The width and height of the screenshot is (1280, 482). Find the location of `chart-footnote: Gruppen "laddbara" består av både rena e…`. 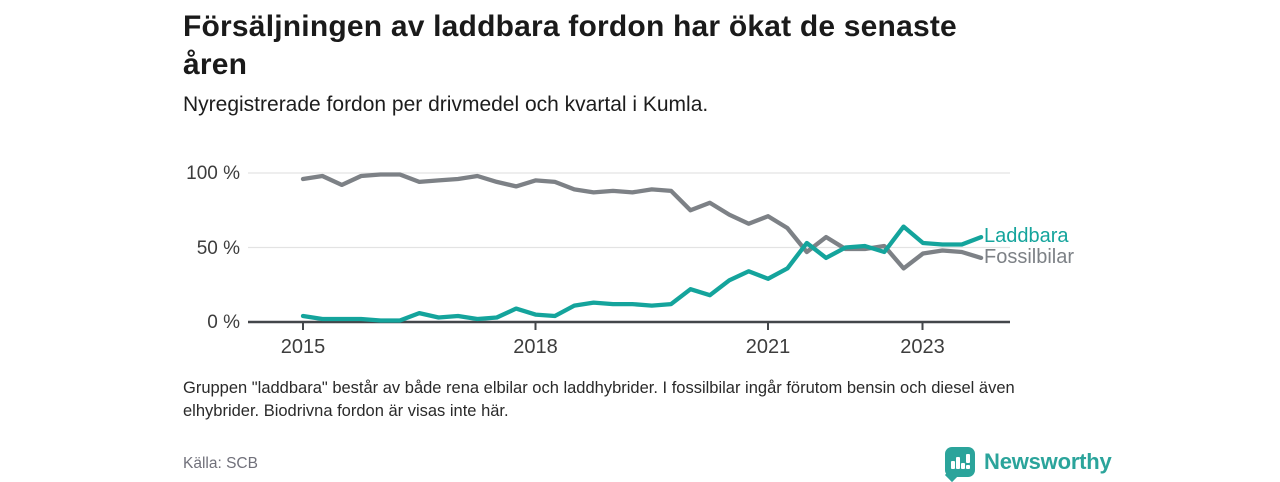

chart-footnote: Gruppen "laddbara" består av både rena e… is located at coordinates (633, 399).